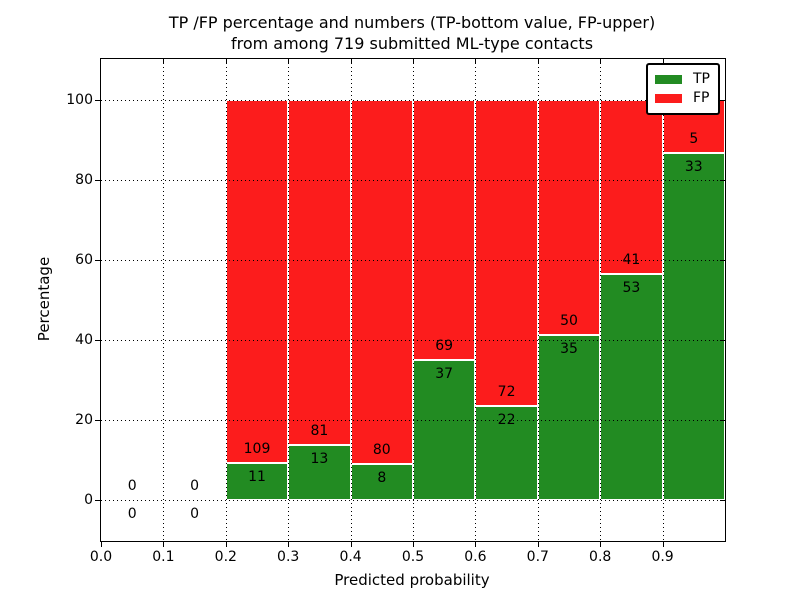  Describe the element at coordinates (288, 557) in the screenshot. I see `x-tick-label: 0.3` at that location.